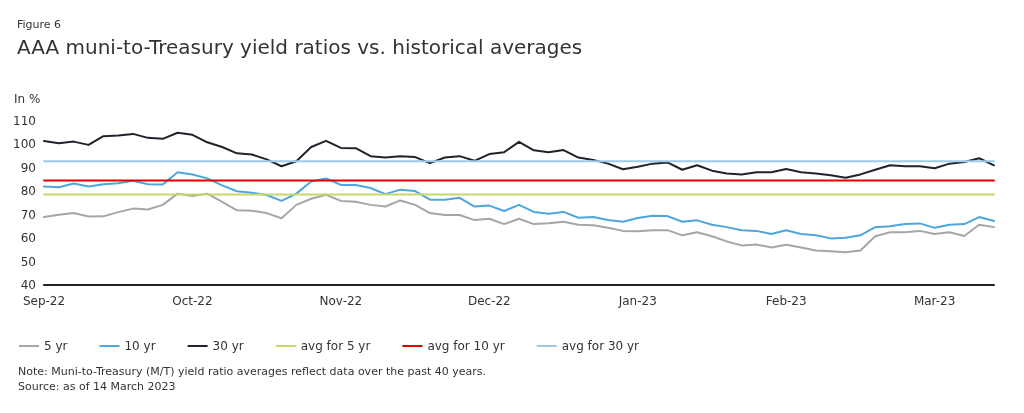  What do you see at coordinates (335, 346) in the screenshot?
I see `legend-label: avg for 5 yr` at bounding box center [335, 346].